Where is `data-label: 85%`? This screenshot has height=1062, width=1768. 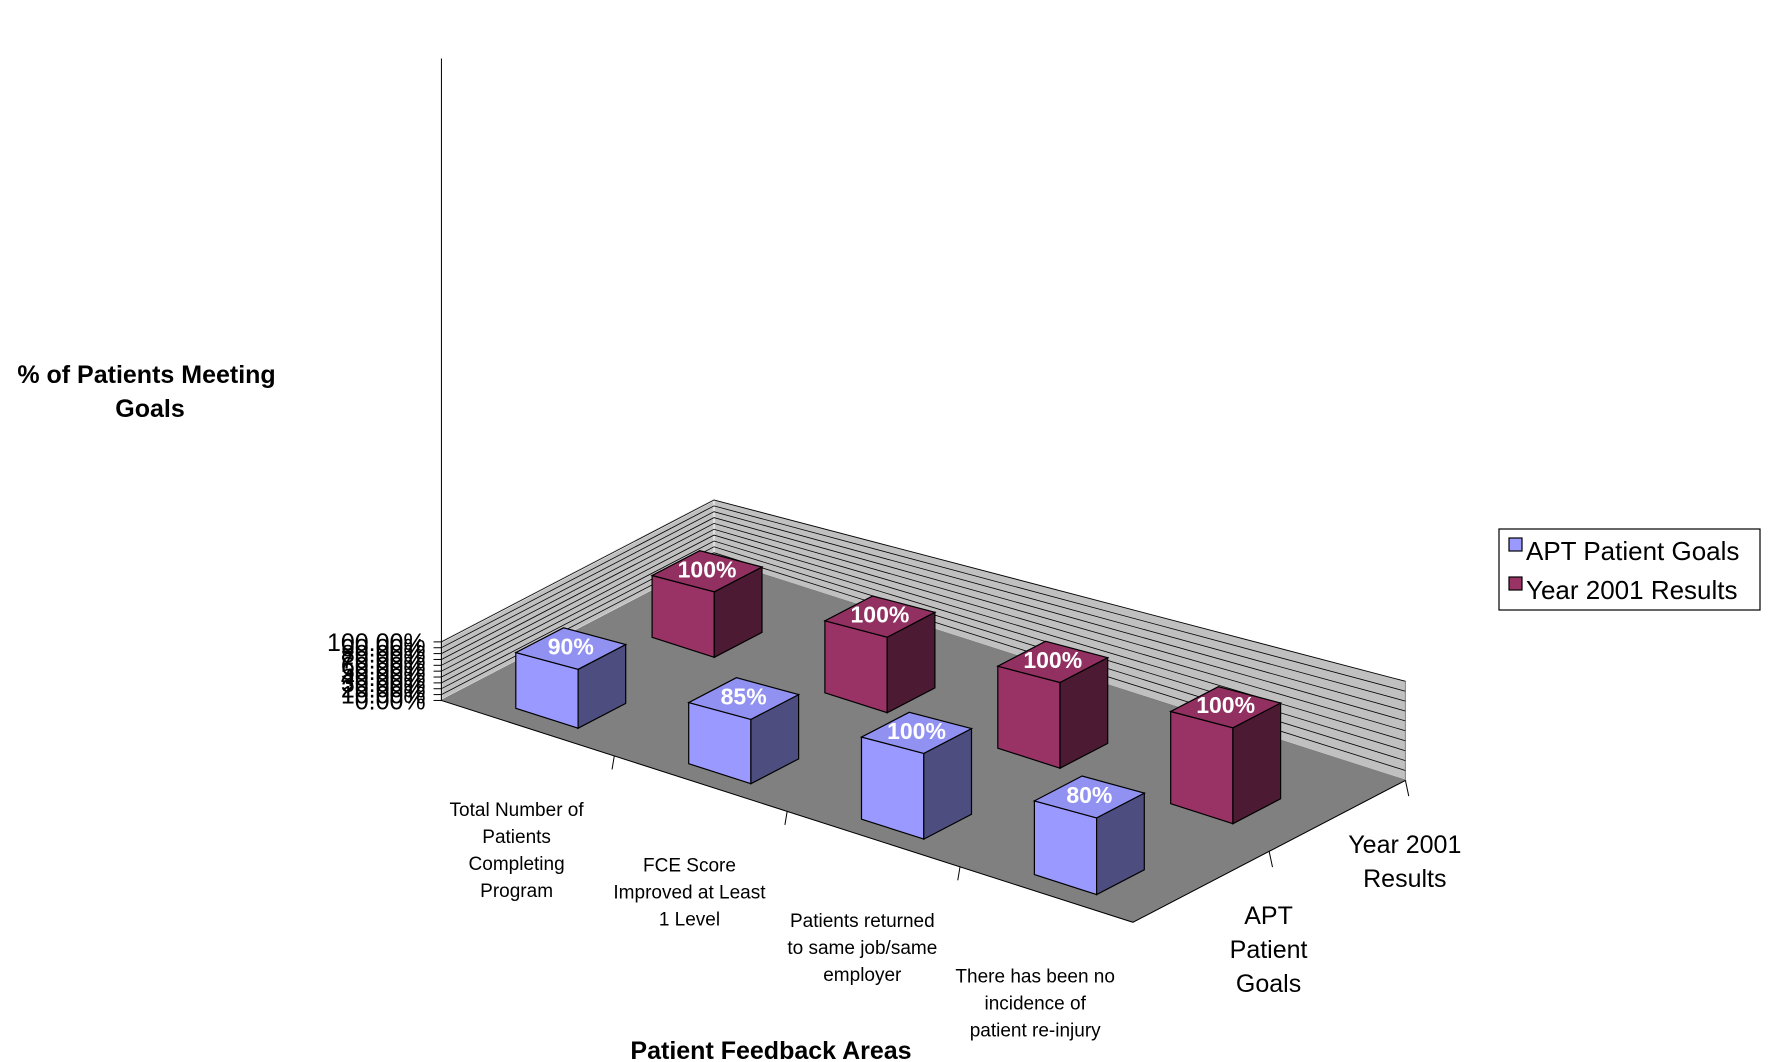 data-label: 85% is located at coordinates (744, 697).